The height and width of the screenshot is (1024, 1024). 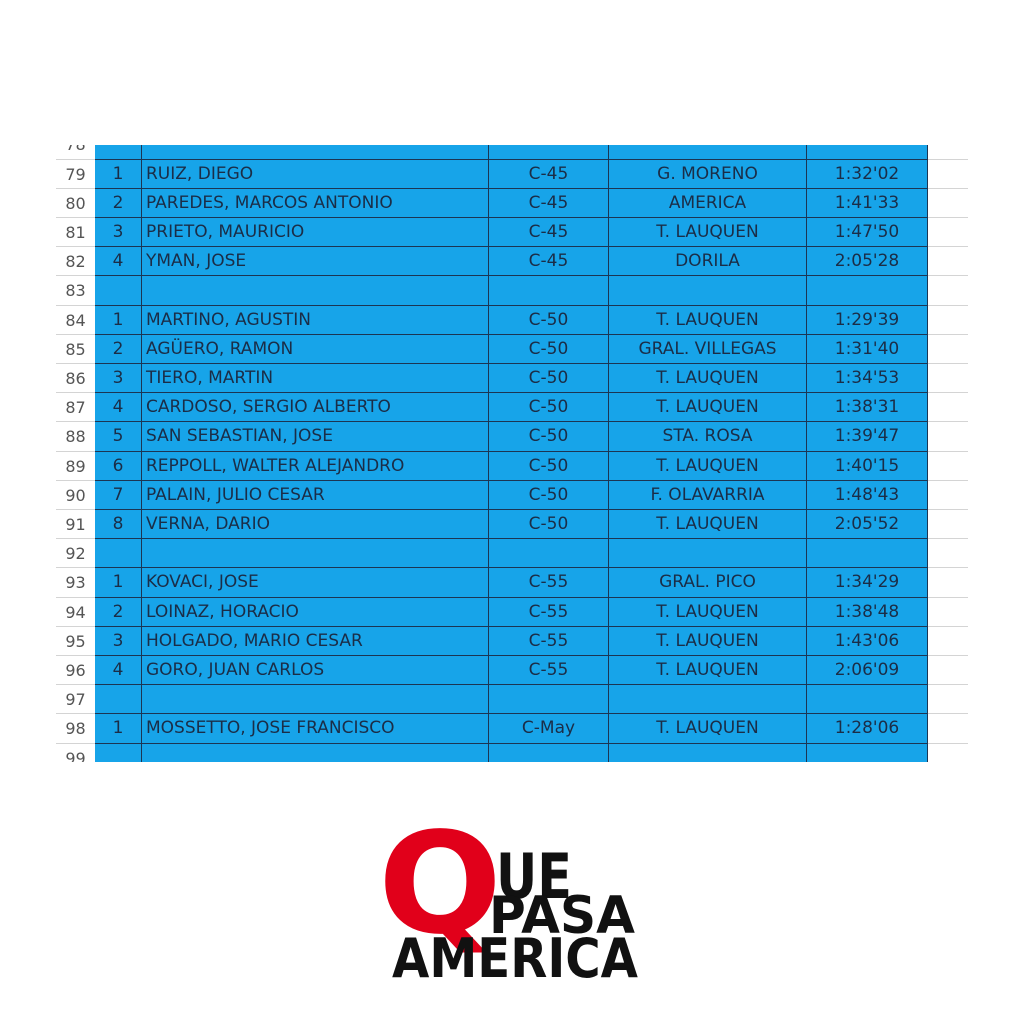 What do you see at coordinates (75, 152) in the screenshot?
I see `row-number: 78` at bounding box center [75, 152].